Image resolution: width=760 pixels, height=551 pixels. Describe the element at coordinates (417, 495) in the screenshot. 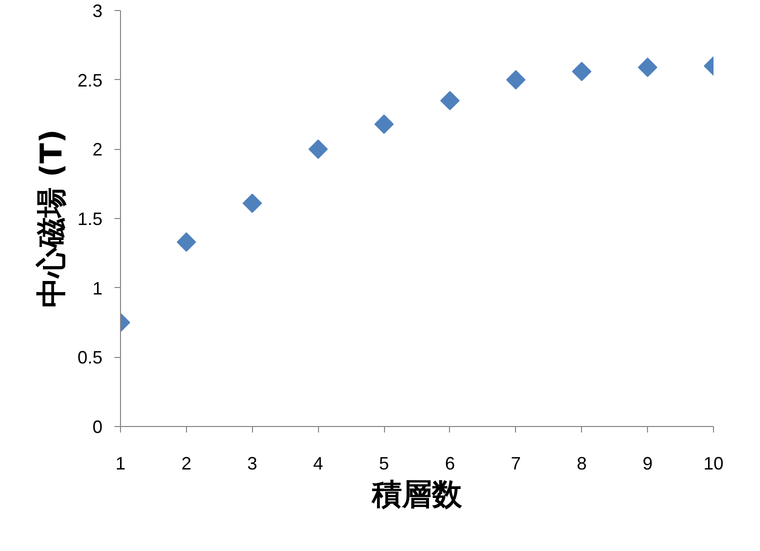

I see `x-axis-title: 積層数` at that location.